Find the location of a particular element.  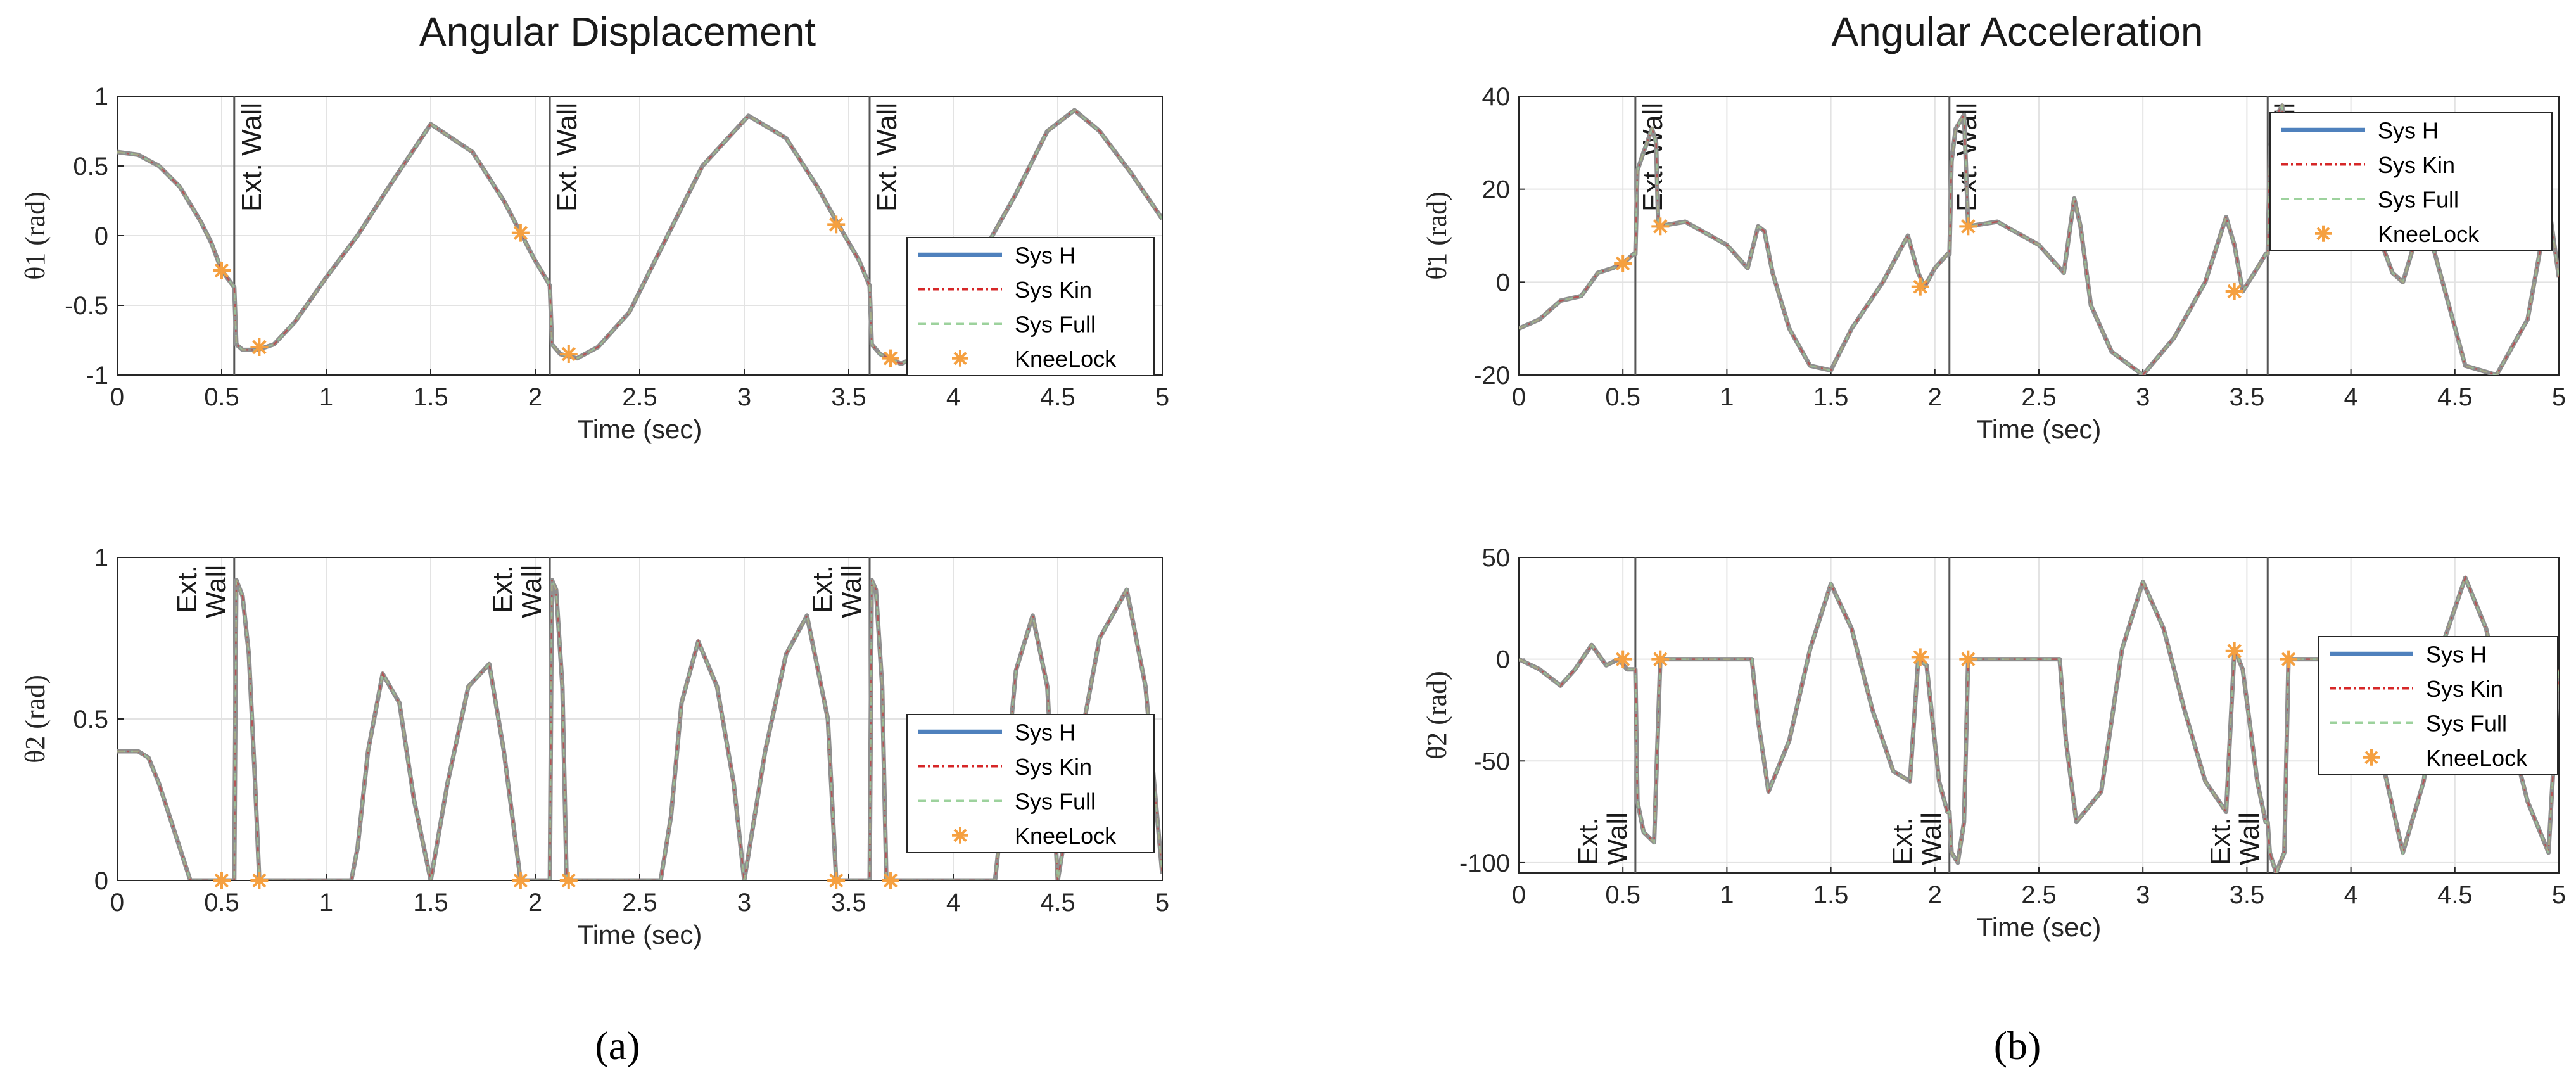

y-tick-label: 0 is located at coordinates (101, 881).